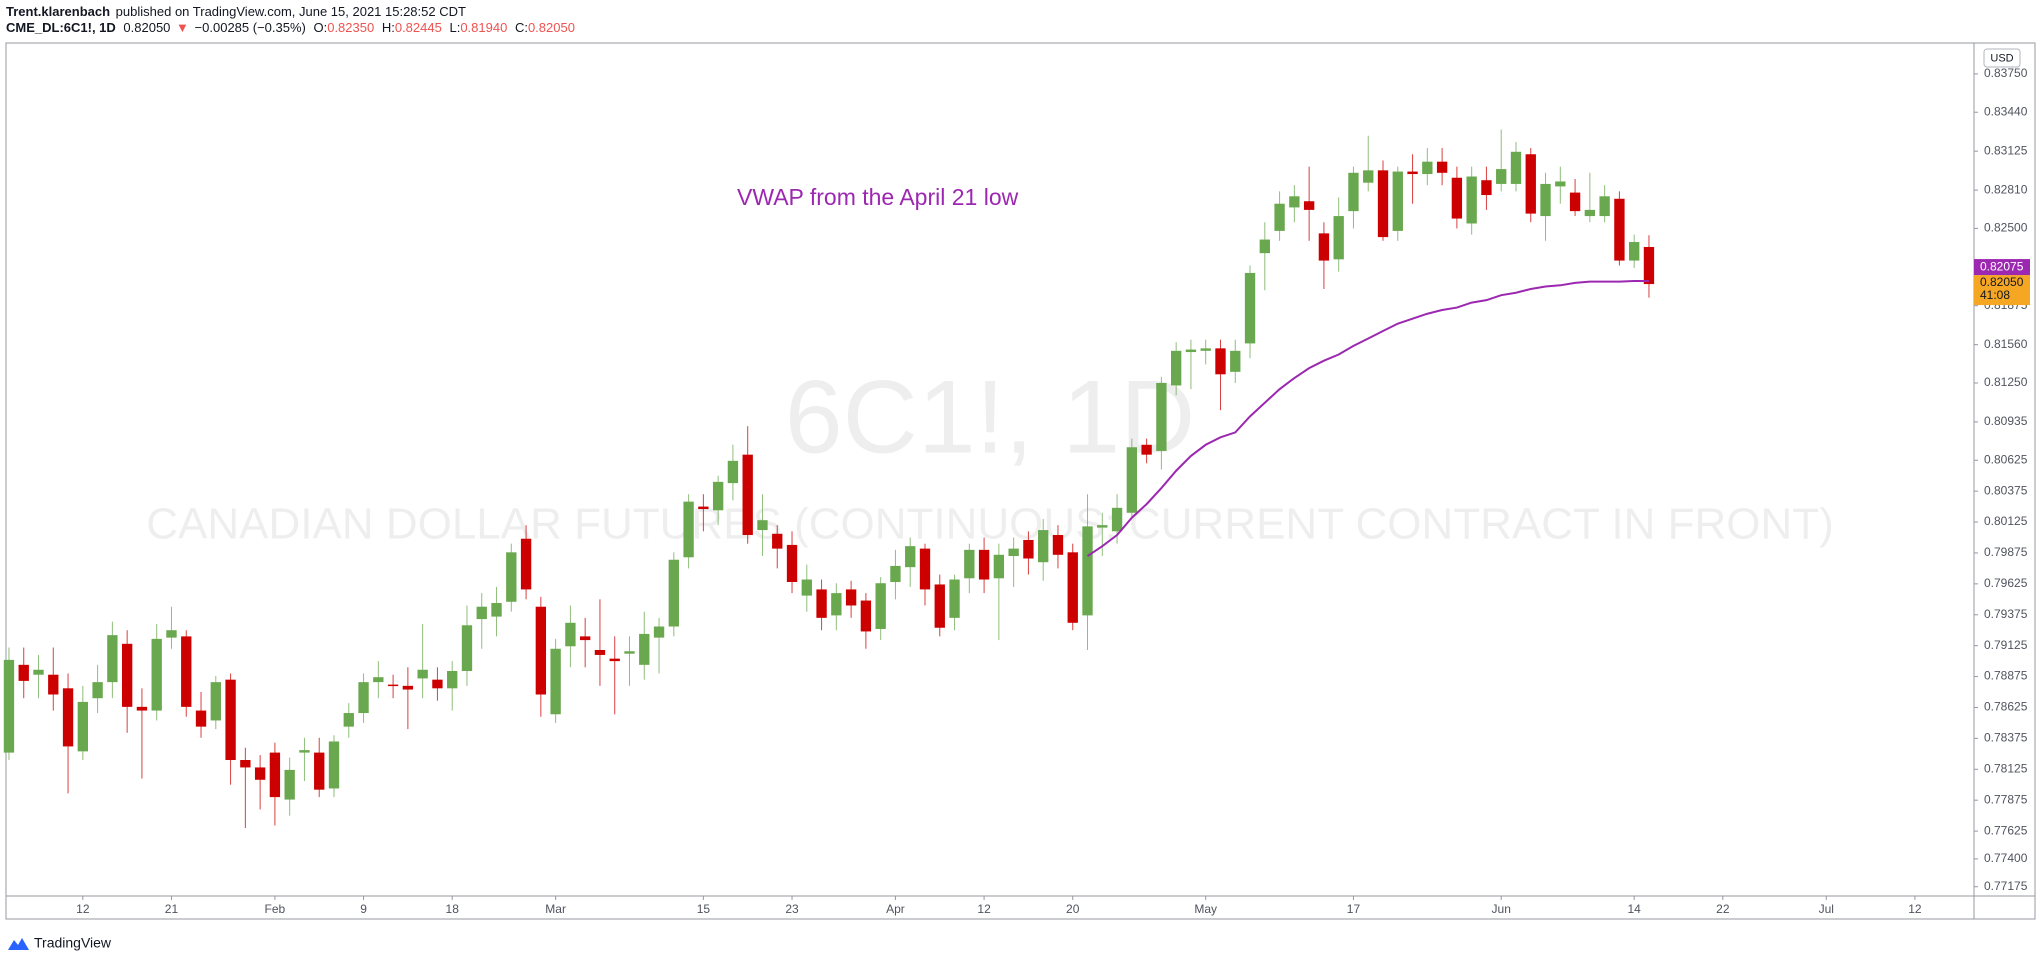 The image size is (2040, 962). I want to click on vwap-line, so click(1367, 418).